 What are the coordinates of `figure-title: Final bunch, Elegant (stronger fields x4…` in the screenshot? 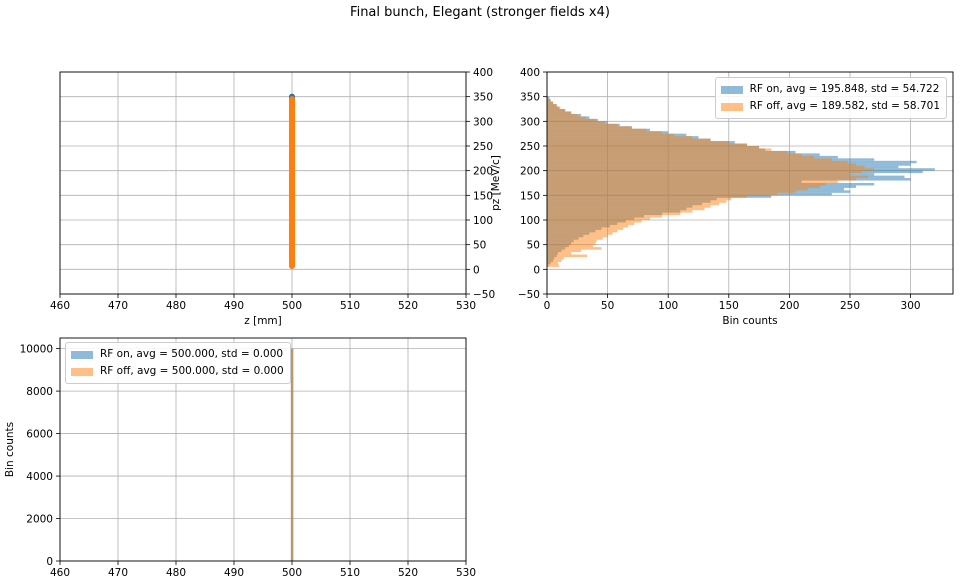 It's located at (480, 12).